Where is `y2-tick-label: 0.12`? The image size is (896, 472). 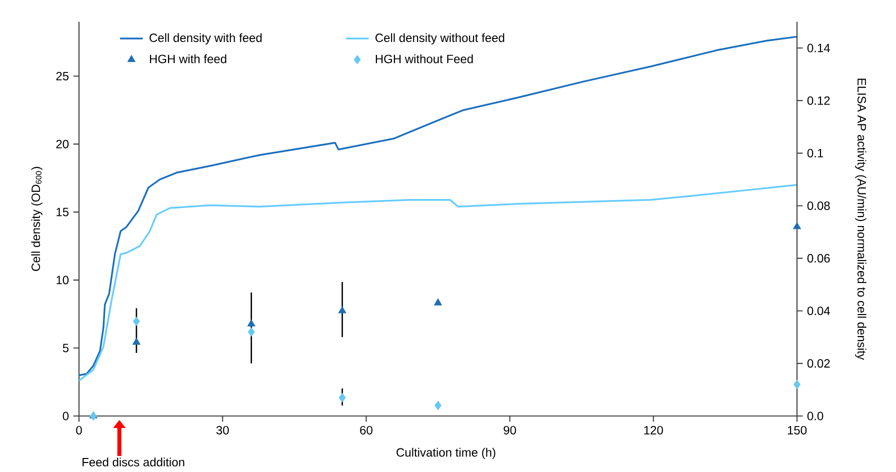 y2-tick-label: 0.12 is located at coordinates (818, 100).